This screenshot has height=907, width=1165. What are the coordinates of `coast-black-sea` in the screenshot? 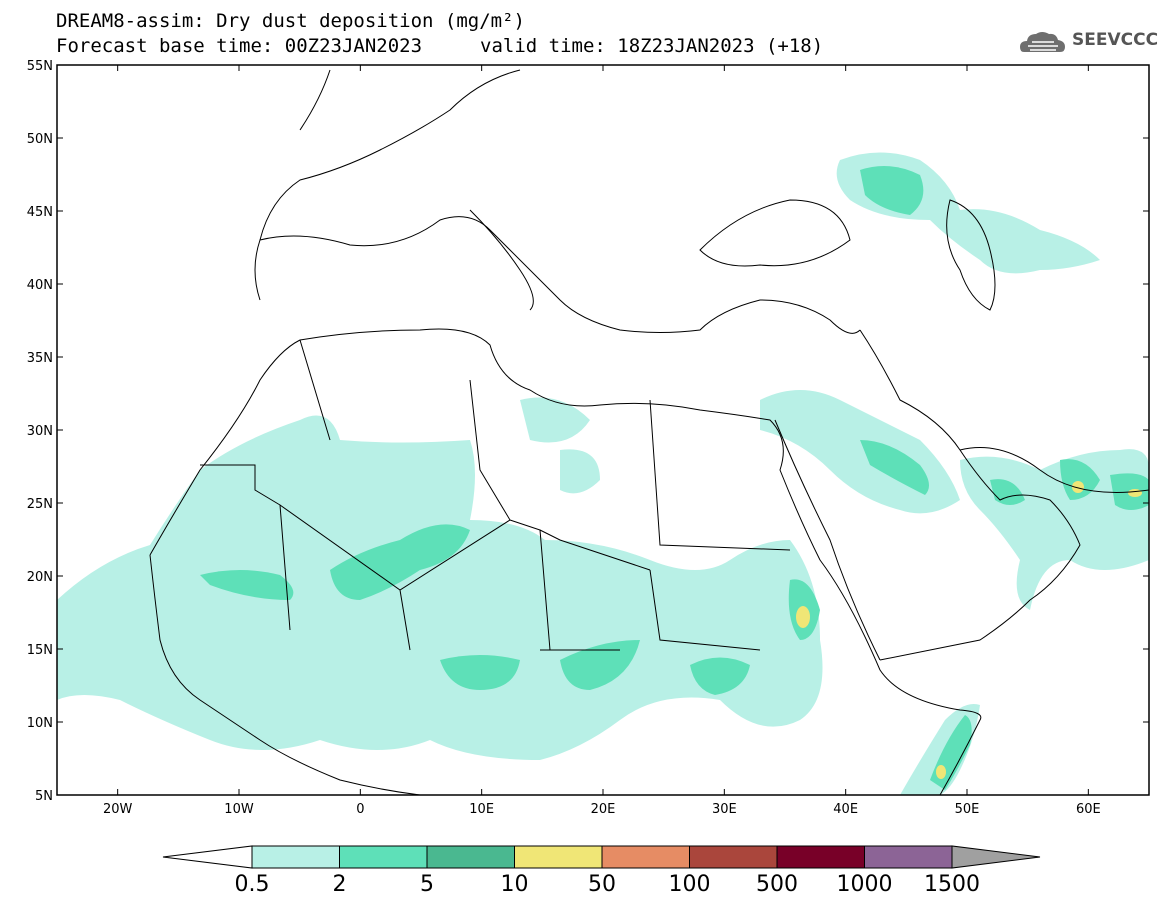 It's located at (775, 233).